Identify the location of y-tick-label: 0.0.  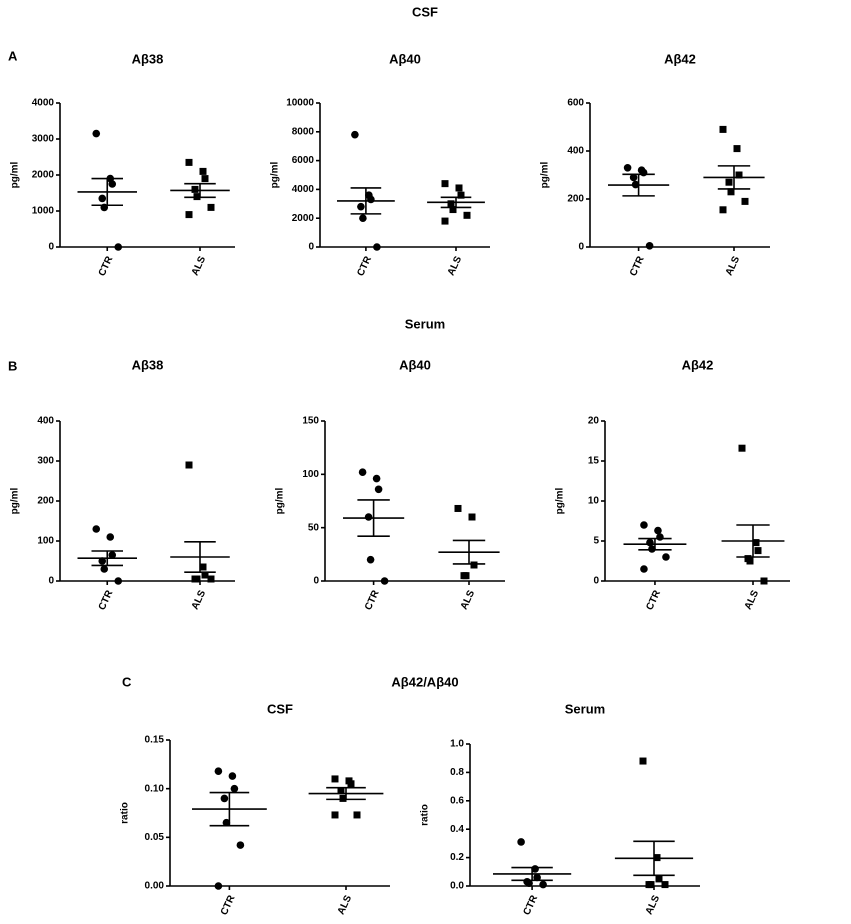
(457, 886).